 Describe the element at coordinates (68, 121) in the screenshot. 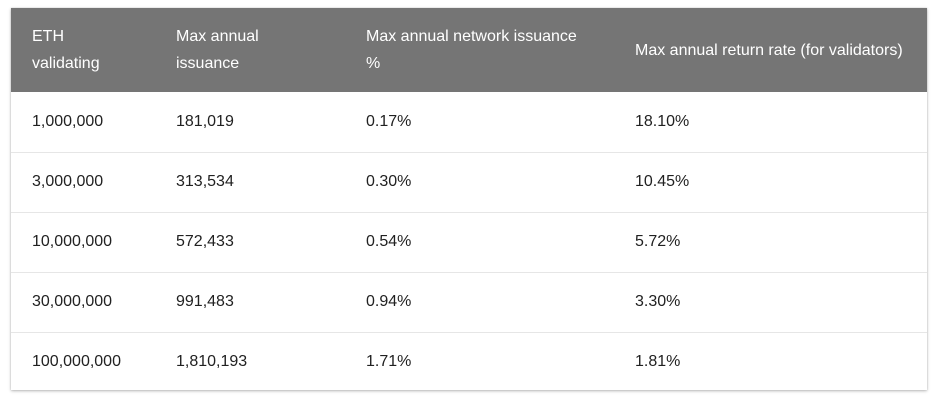

I see `cell-eth-validating: 1,000,000` at that location.